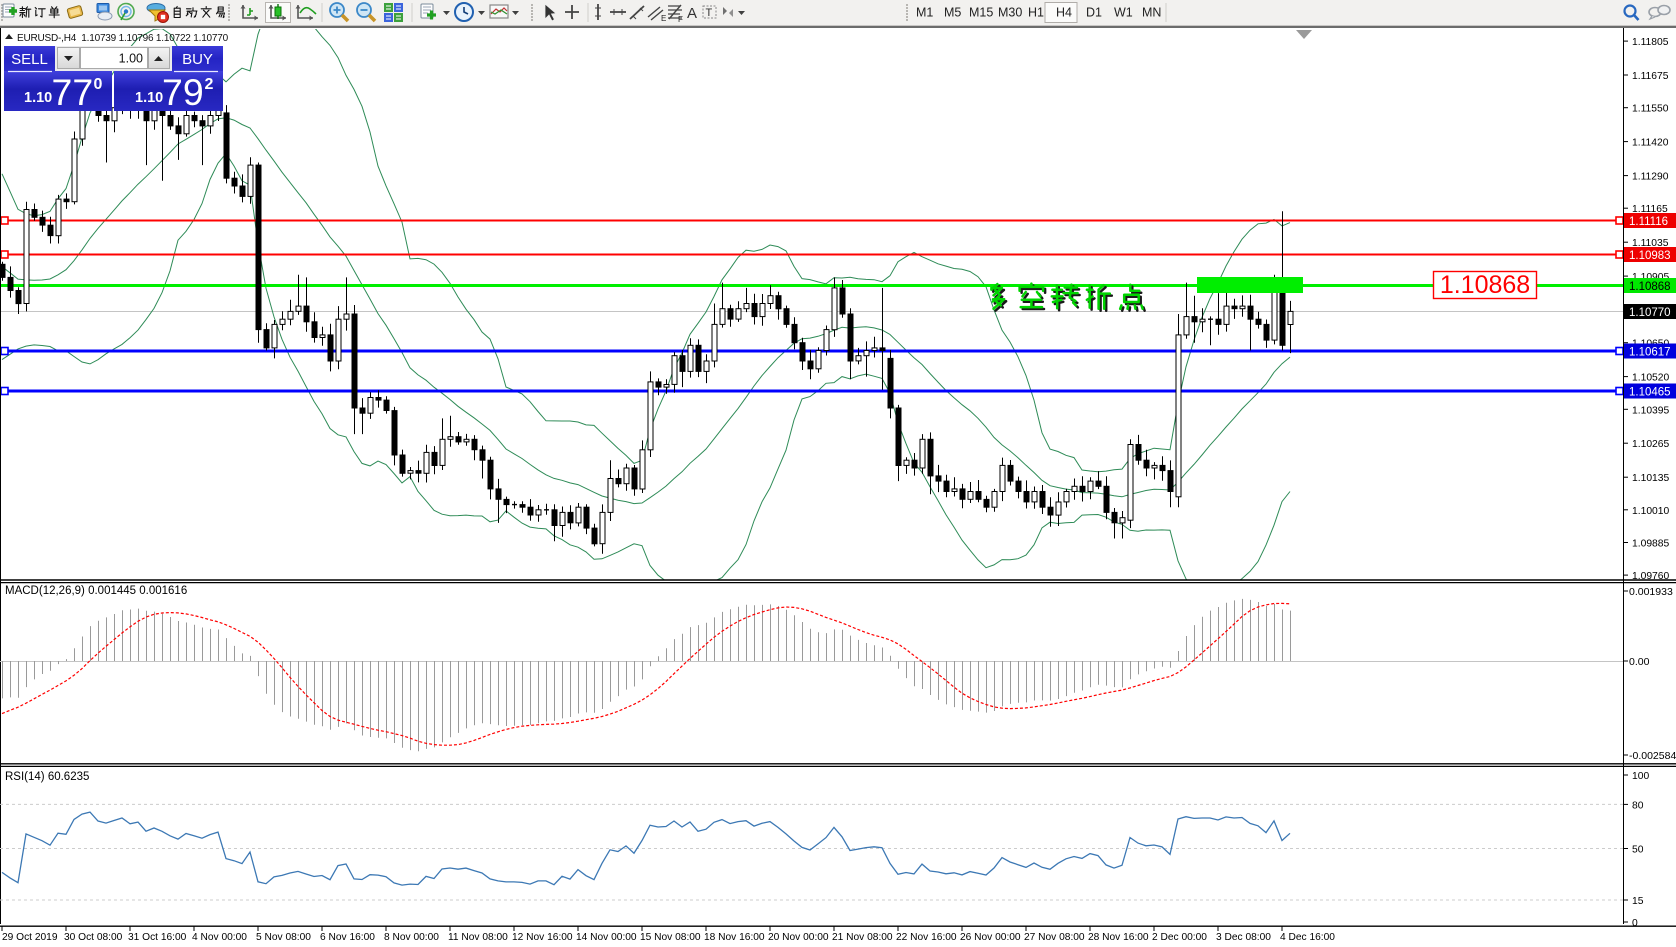 This screenshot has height=947, width=1676. Describe the element at coordinates (219, 937) in the screenshot. I see `svg-text: 4 Nov 00:00` at that location.